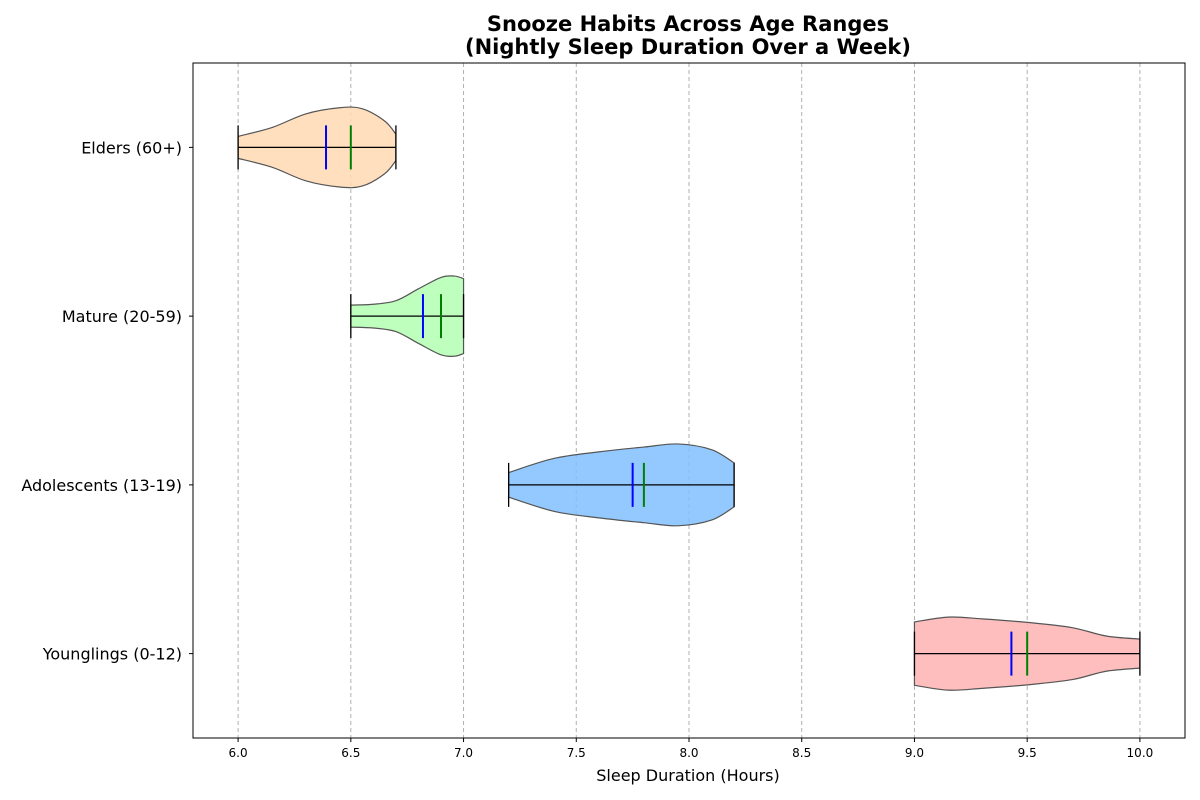  What do you see at coordinates (1140, 753) in the screenshot?
I see `x-tick-label: 10.0` at bounding box center [1140, 753].